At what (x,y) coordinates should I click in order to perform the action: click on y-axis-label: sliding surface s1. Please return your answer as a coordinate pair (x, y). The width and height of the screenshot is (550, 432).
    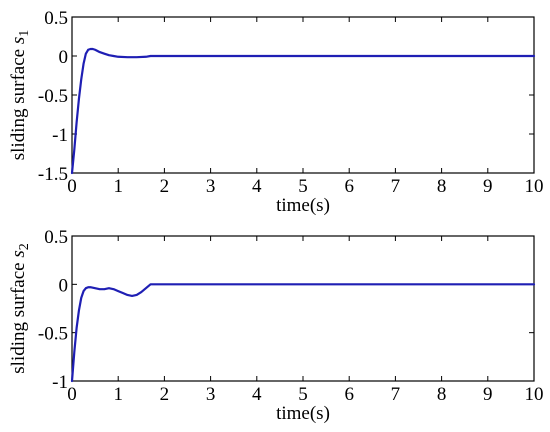
    Looking at the image, I should click on (20, 95).